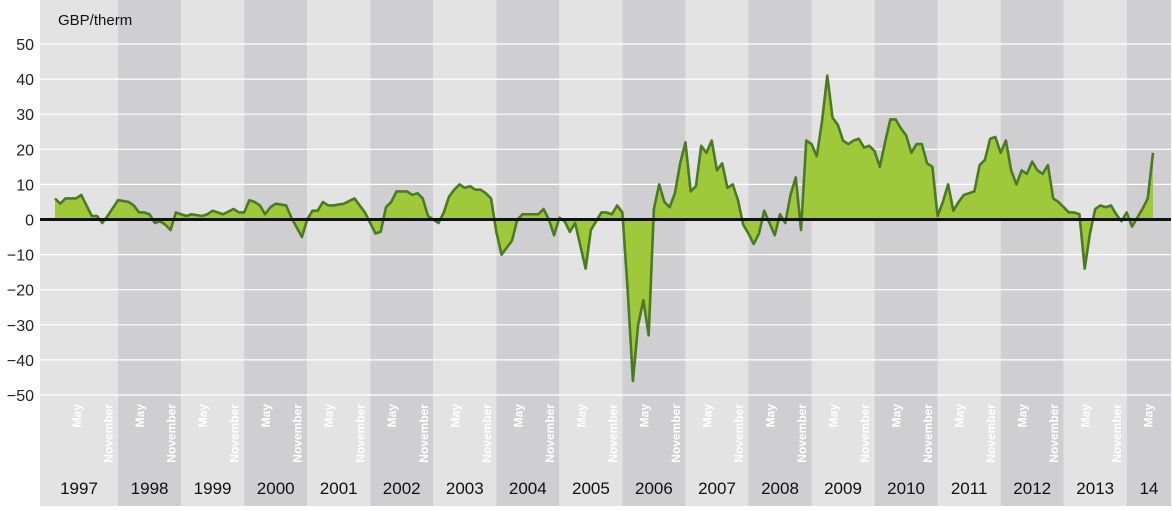  What do you see at coordinates (150, 253) in the screenshot?
I see `year-band-1998` at bounding box center [150, 253].